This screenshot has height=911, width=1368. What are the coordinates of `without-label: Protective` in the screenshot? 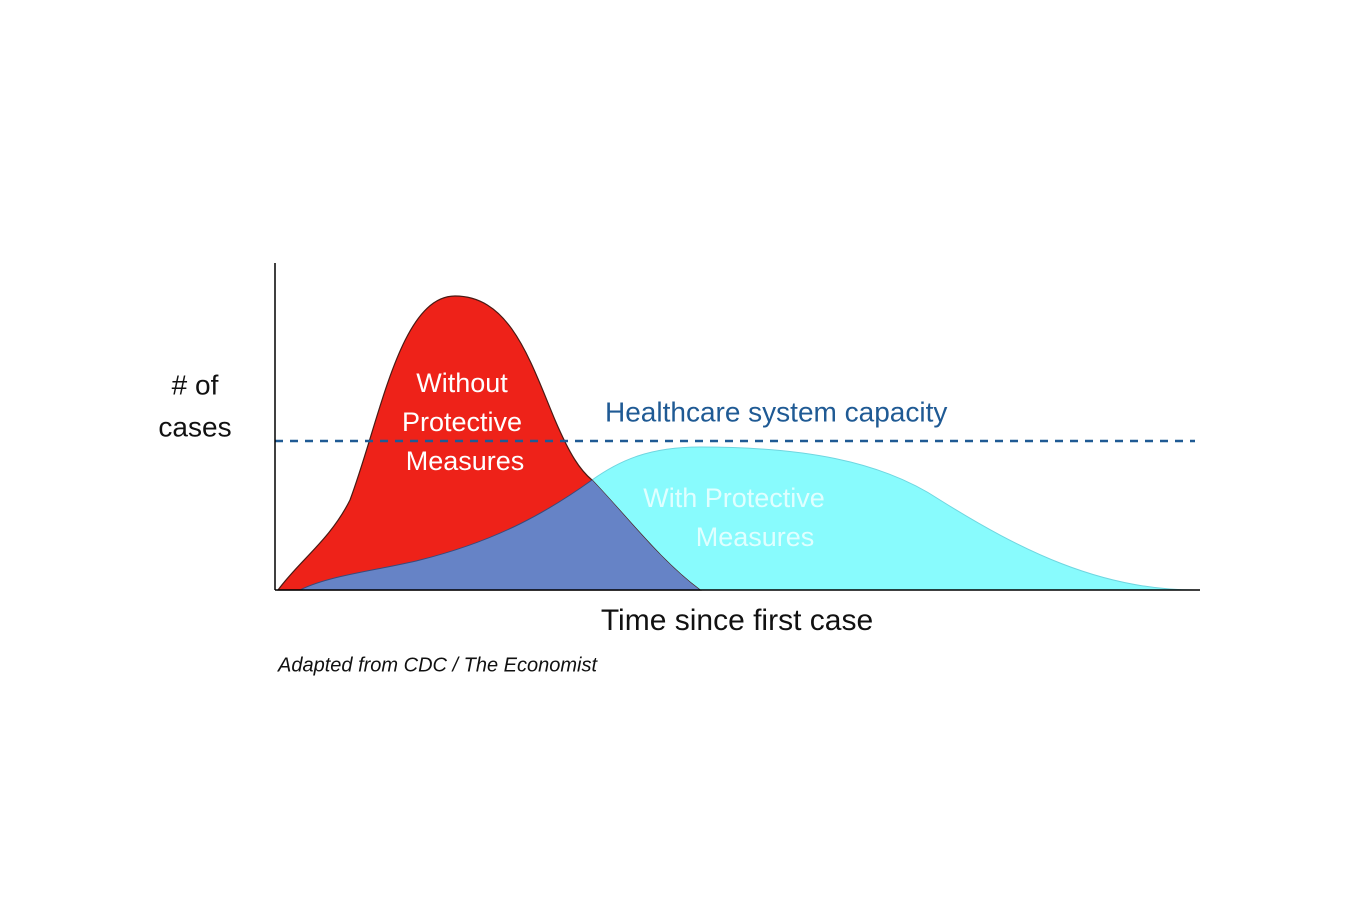 It's located at (462, 422).